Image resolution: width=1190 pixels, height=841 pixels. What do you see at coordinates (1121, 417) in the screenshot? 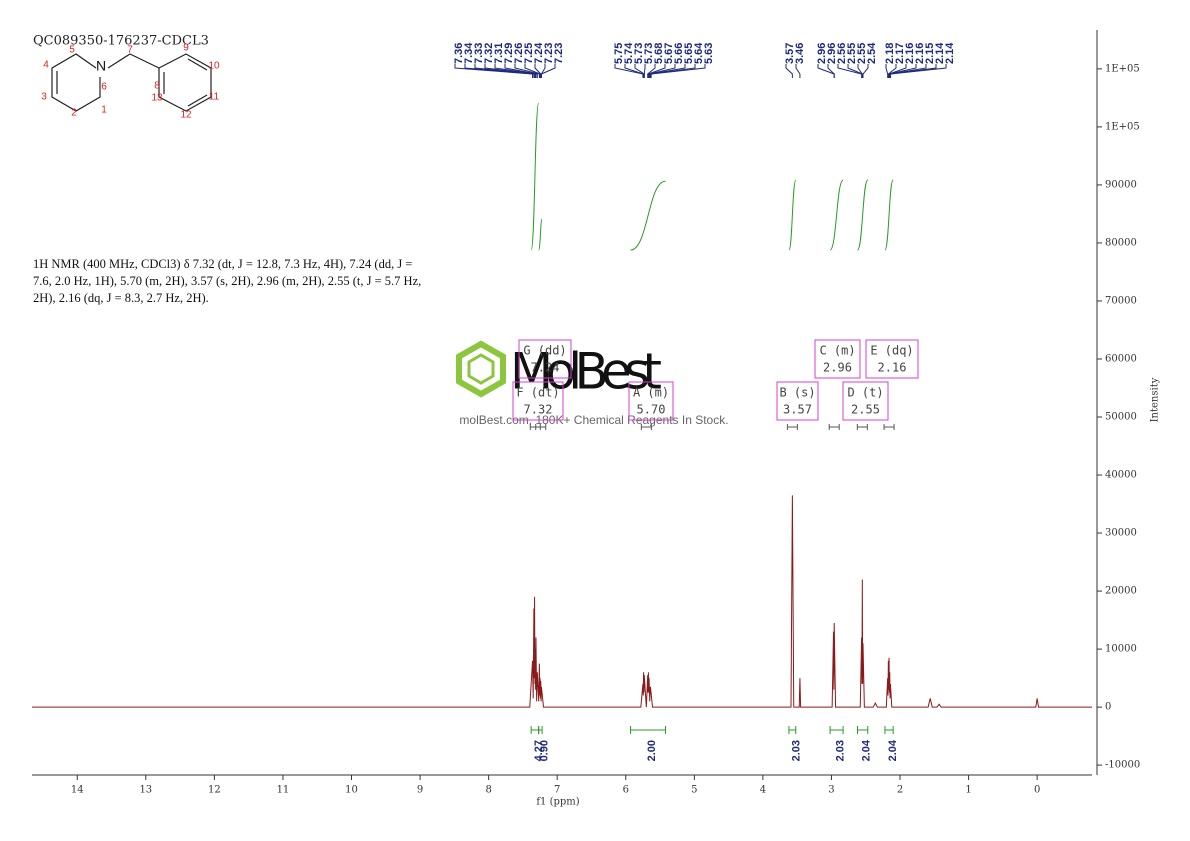
I see `y-tick-label: 50000` at bounding box center [1121, 417].